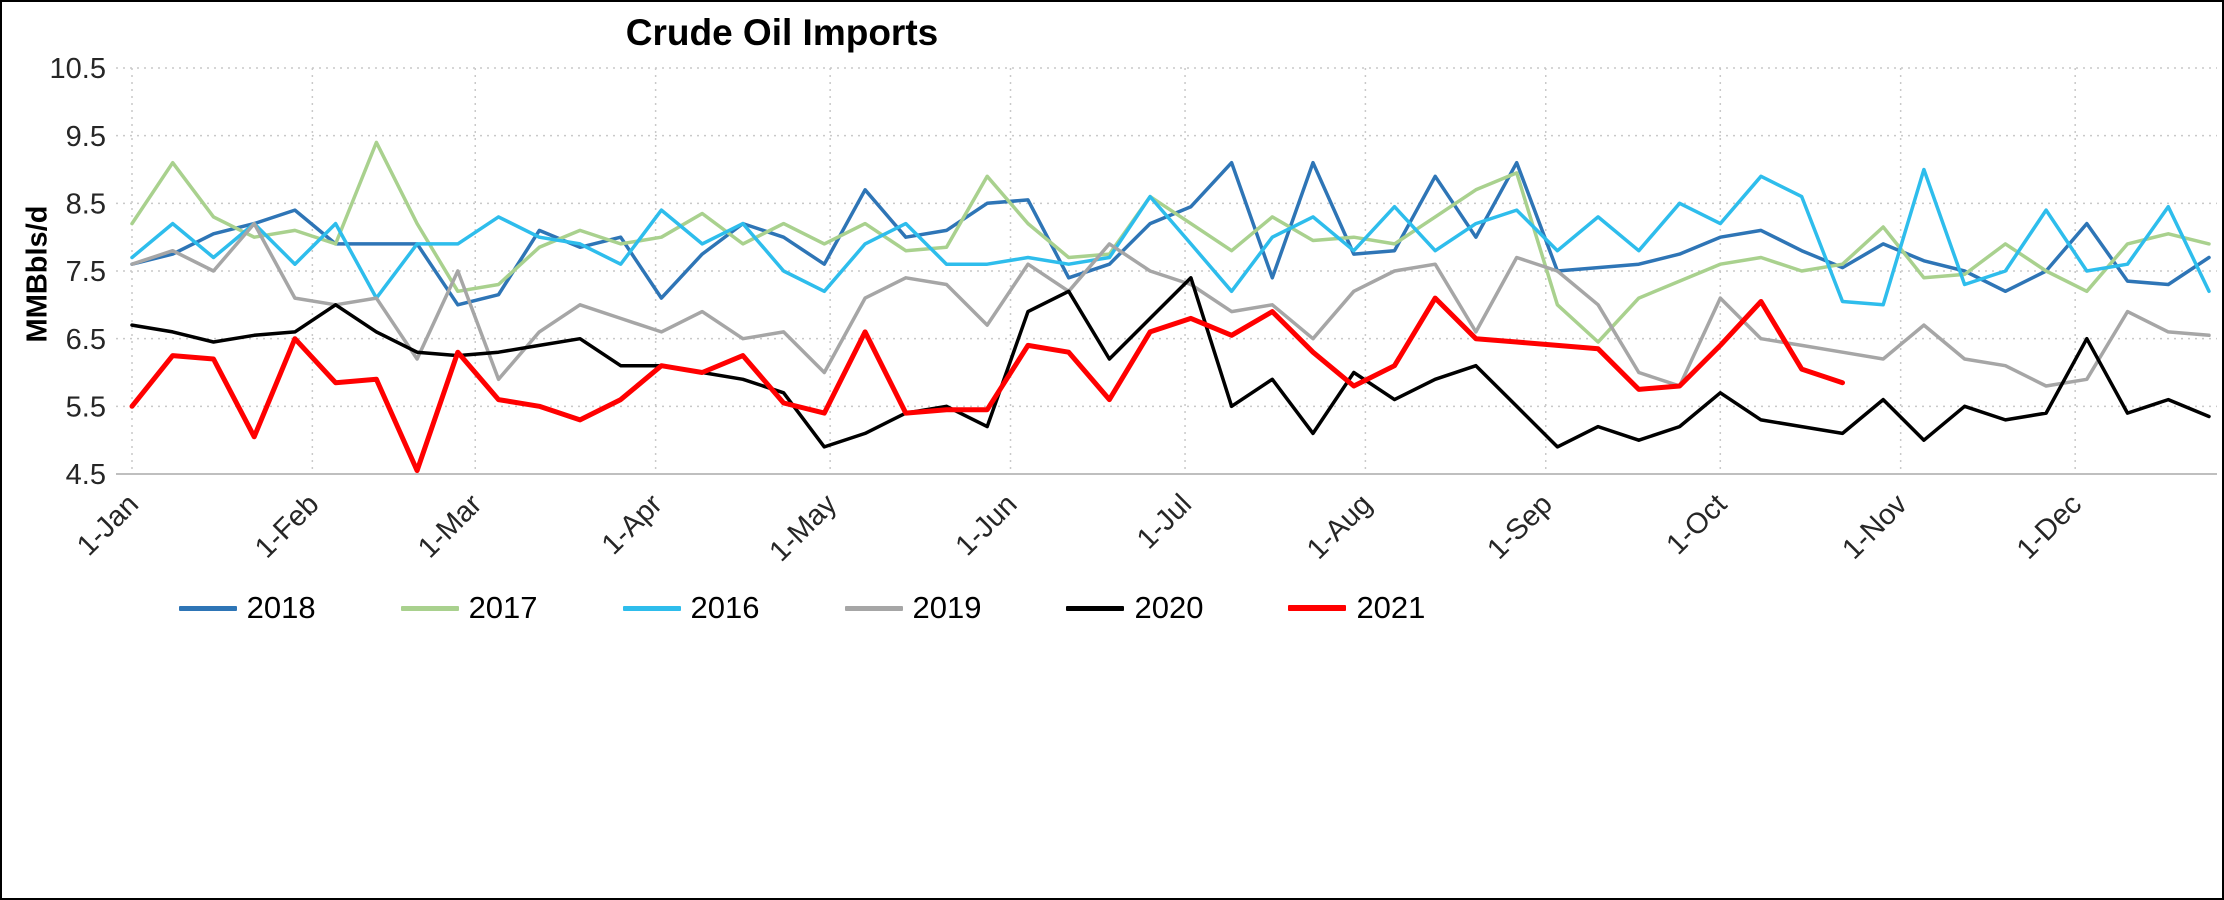 The image size is (2224, 900). I want to click on y-tick-label: 8.5, so click(86, 204).